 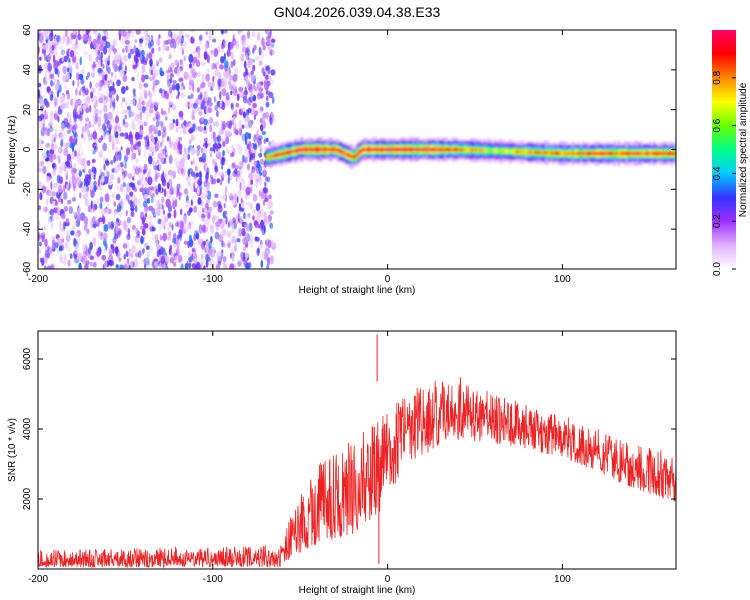 What do you see at coordinates (717, 77) in the screenshot?
I see `colorbar-tick-label: 0.8` at bounding box center [717, 77].